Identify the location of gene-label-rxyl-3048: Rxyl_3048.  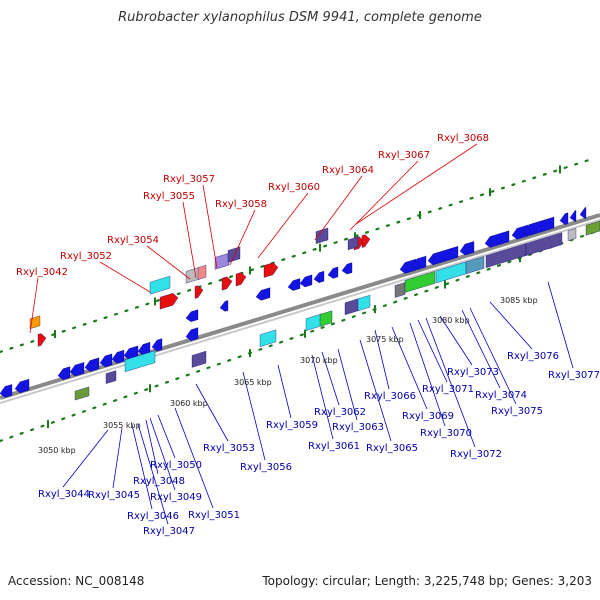
(159, 481).